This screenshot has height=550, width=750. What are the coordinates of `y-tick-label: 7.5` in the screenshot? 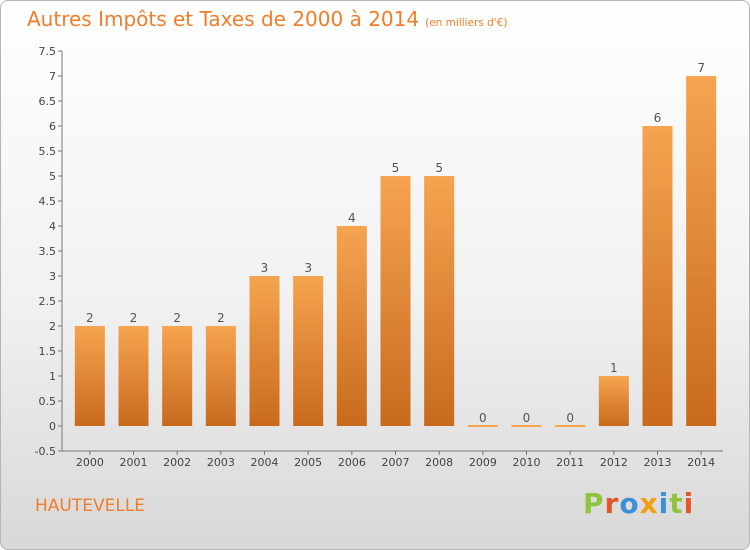 It's located at (48, 51).